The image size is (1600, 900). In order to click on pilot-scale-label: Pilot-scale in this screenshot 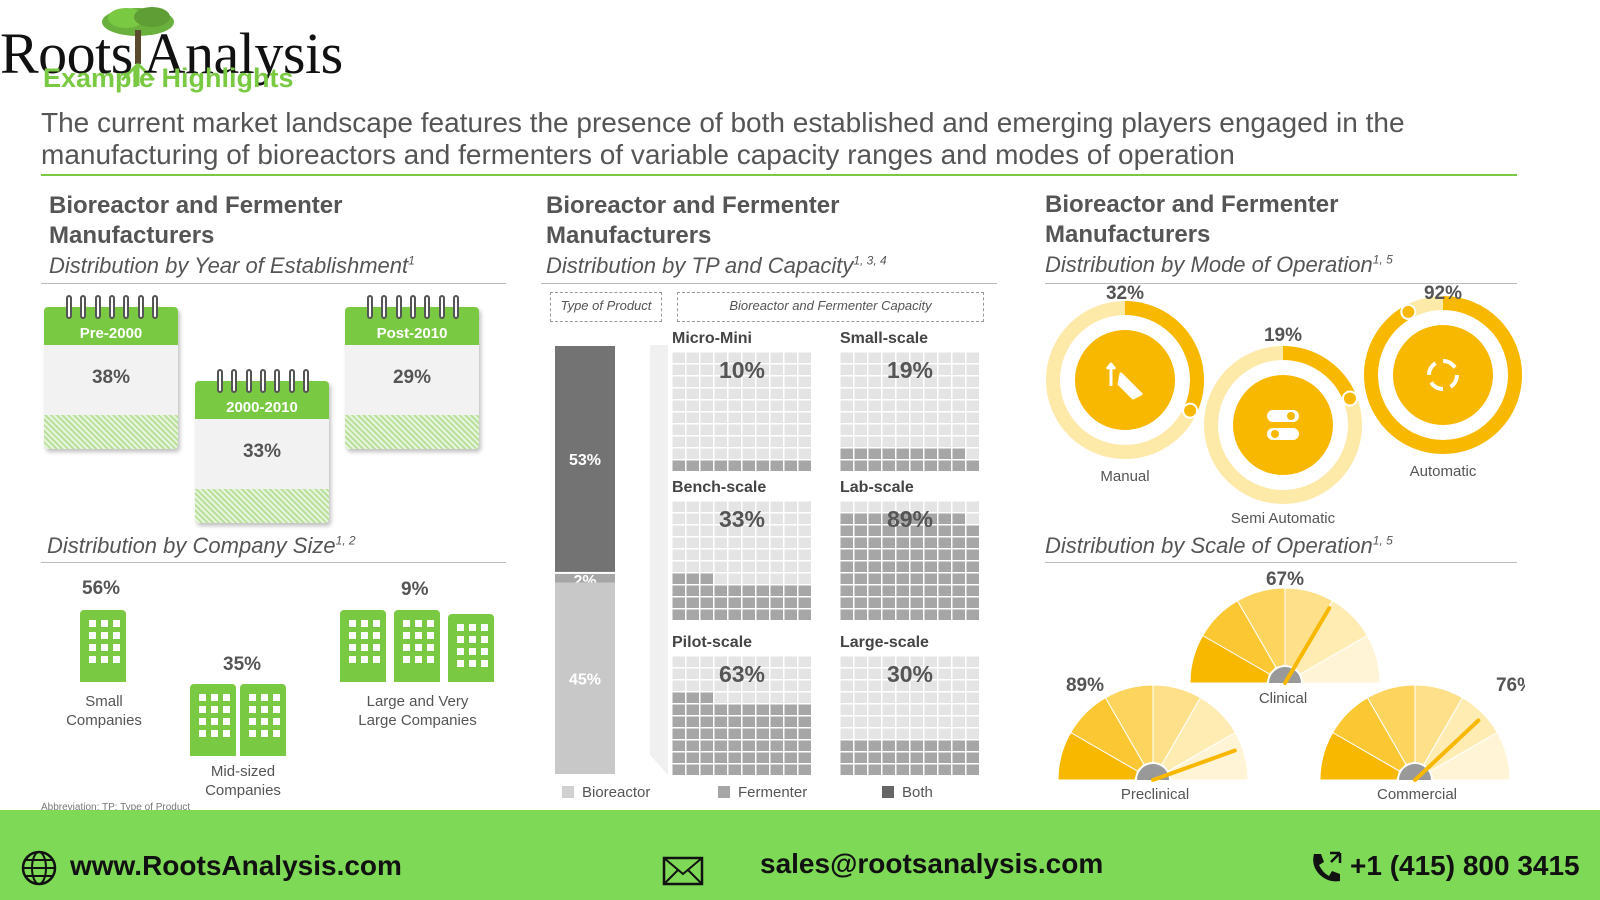, I will do `click(712, 642)`.